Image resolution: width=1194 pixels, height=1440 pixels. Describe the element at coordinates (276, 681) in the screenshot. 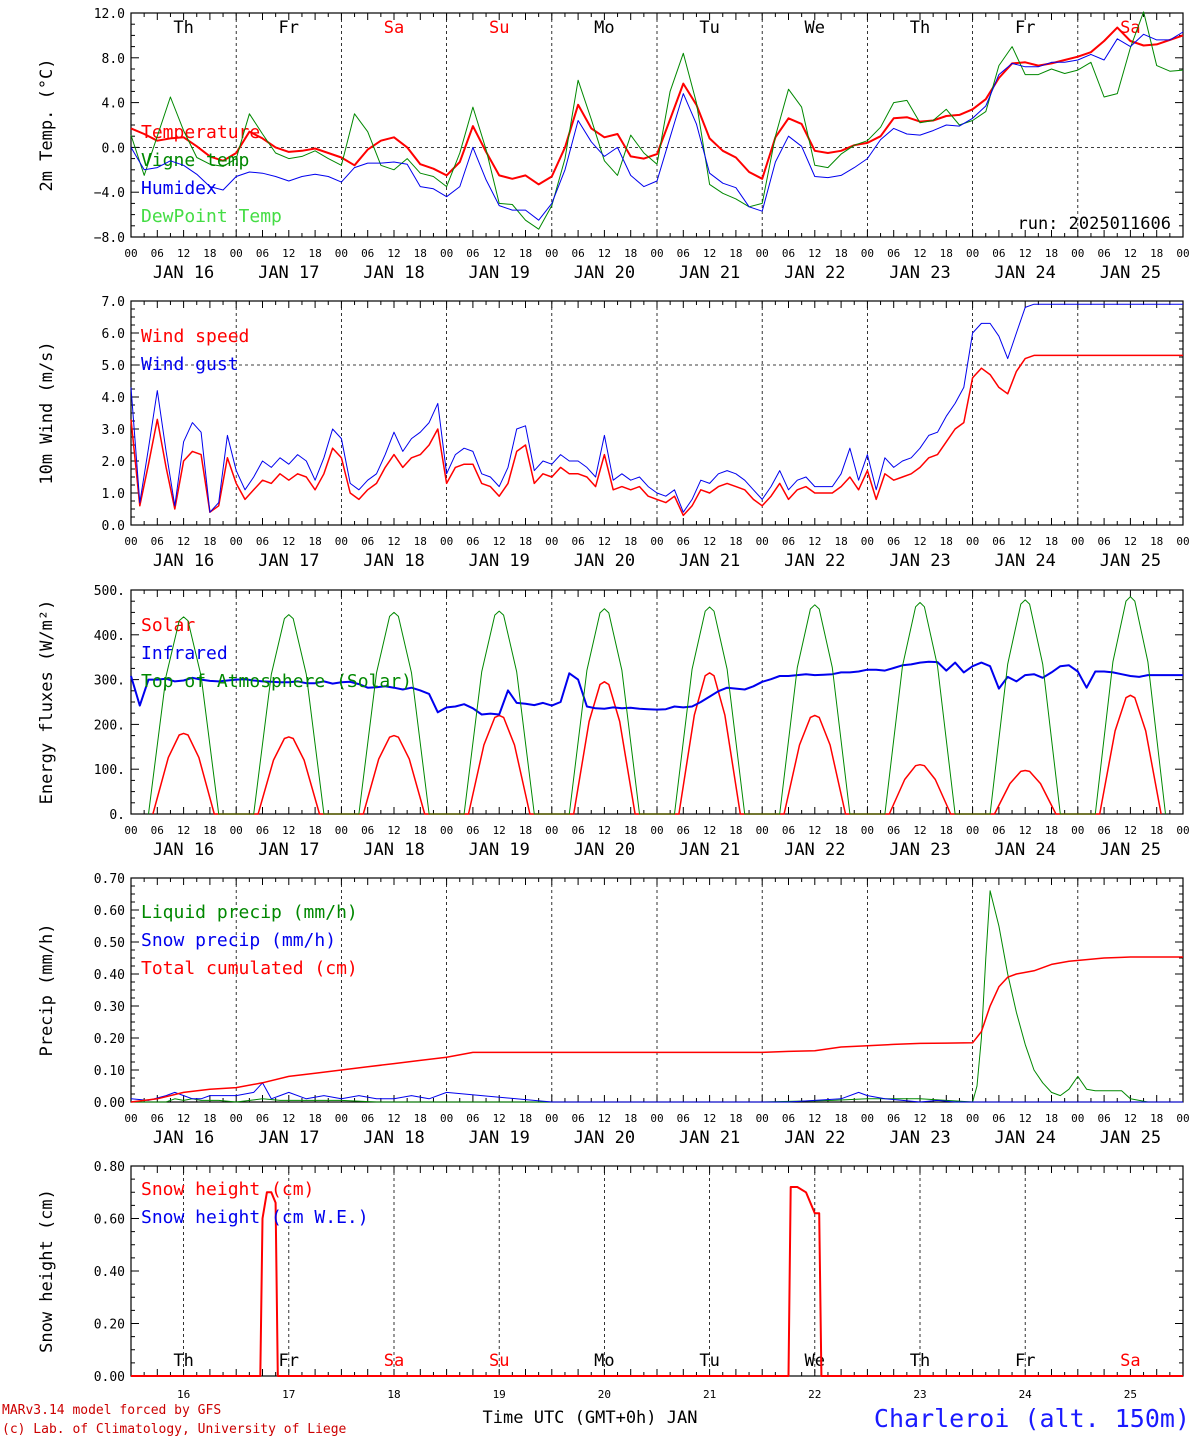

I see `legend-entry: Top of Atmosphere (Solar)` at that location.